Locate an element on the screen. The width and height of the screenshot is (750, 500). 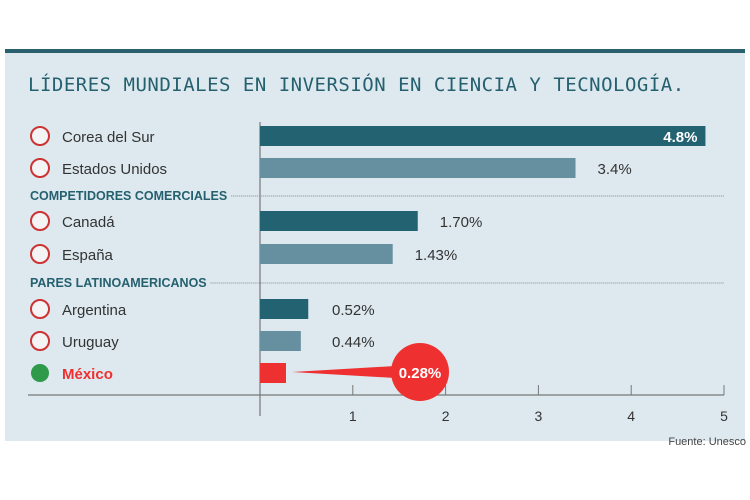
category-label: México is located at coordinates (87, 374).